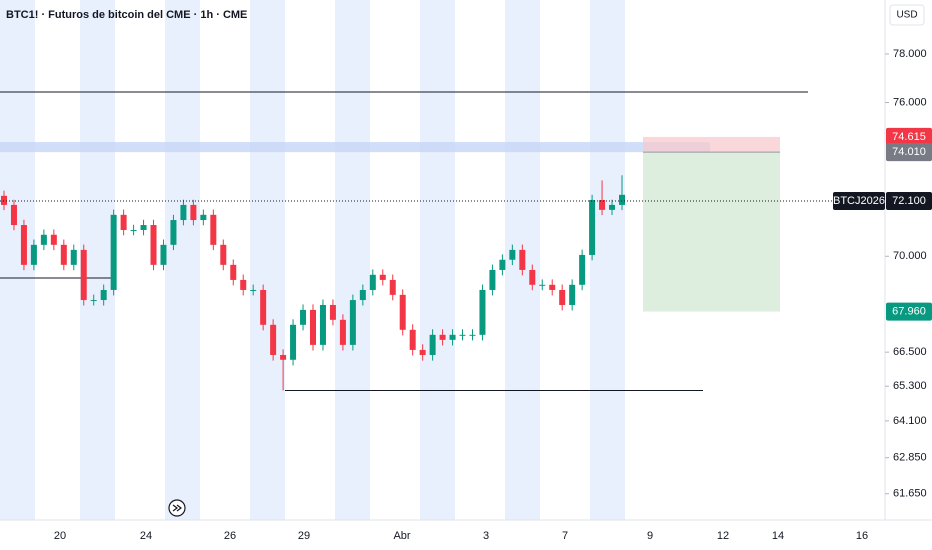  What do you see at coordinates (711, 232) in the screenshot?
I see `target-zone` at bounding box center [711, 232].